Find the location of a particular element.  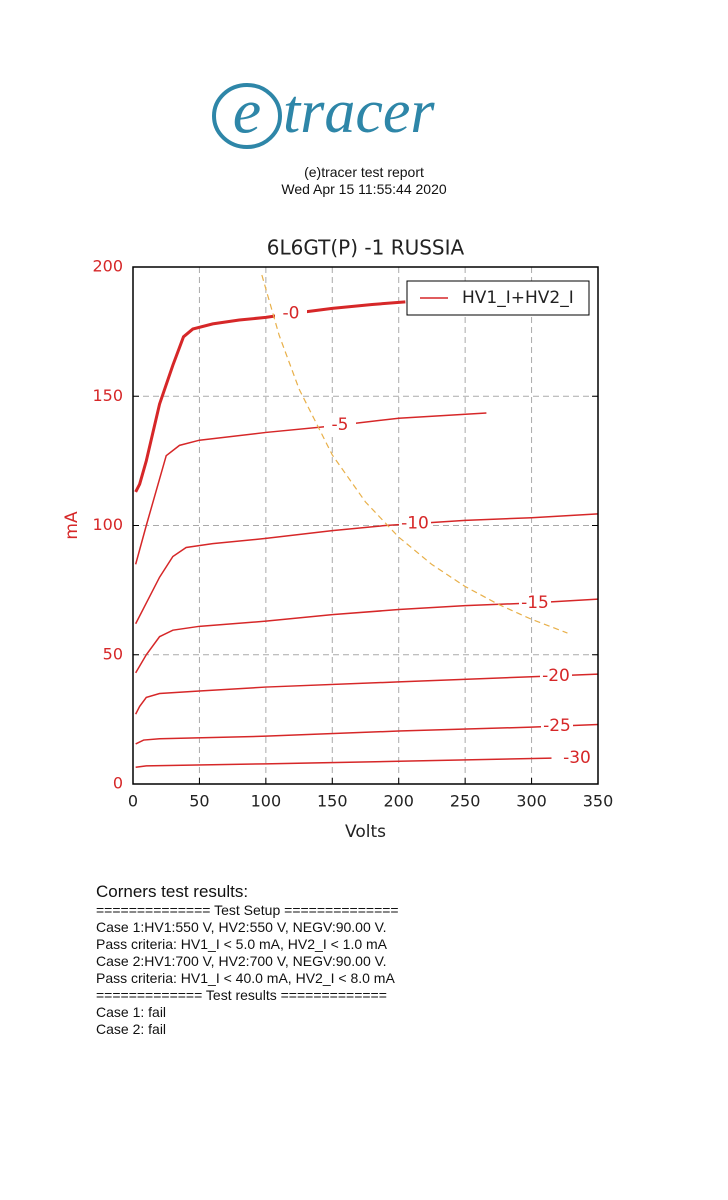

report-line: ============== Test Setup ============== is located at coordinates (247, 910).